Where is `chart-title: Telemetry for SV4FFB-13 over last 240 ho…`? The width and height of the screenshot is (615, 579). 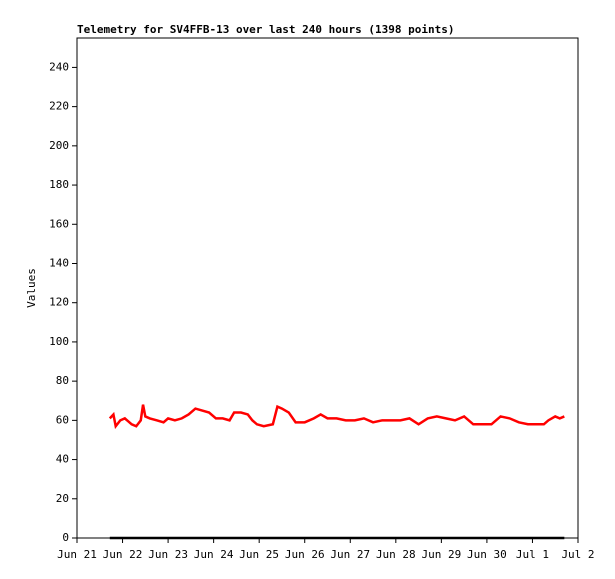
chart-title: Telemetry for SV4FFB-13 over last 240 ho… is located at coordinates (266, 29).